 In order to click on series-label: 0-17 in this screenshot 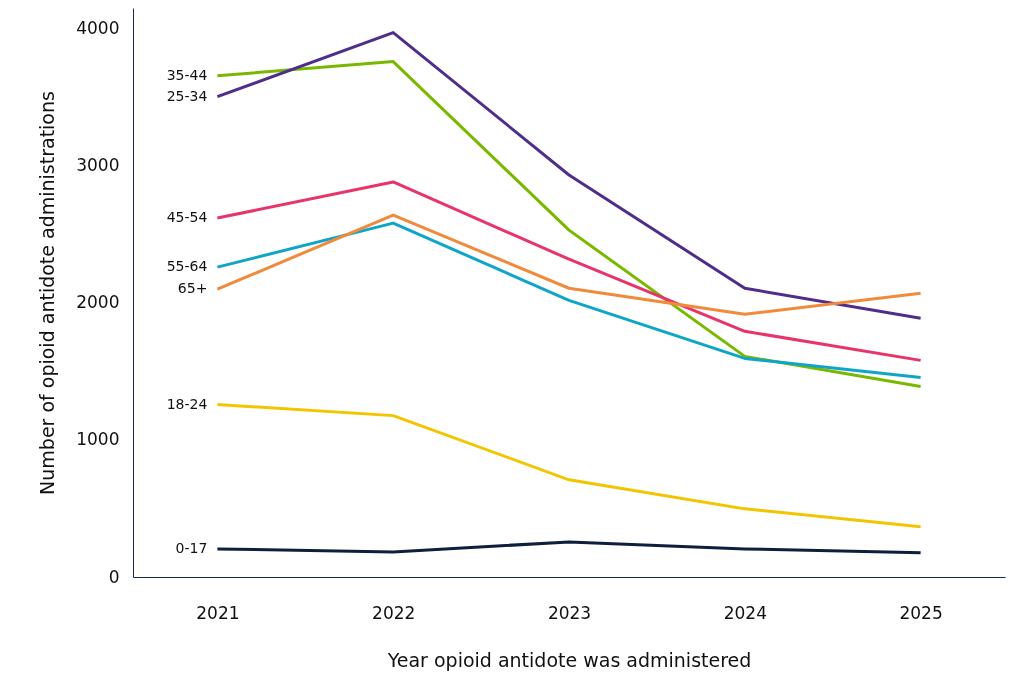, I will do `click(191, 547)`.